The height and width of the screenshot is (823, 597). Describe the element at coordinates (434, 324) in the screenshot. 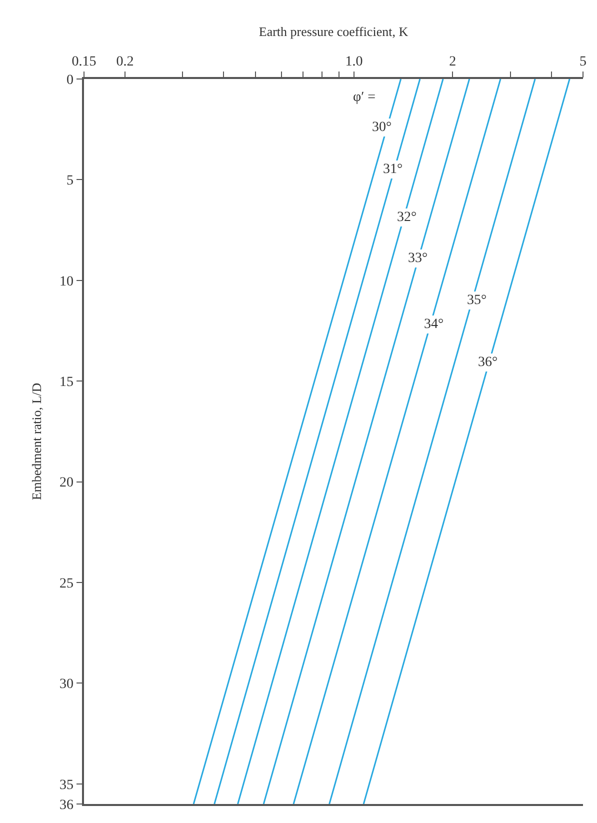

I see `annotation: 34°` at that location.